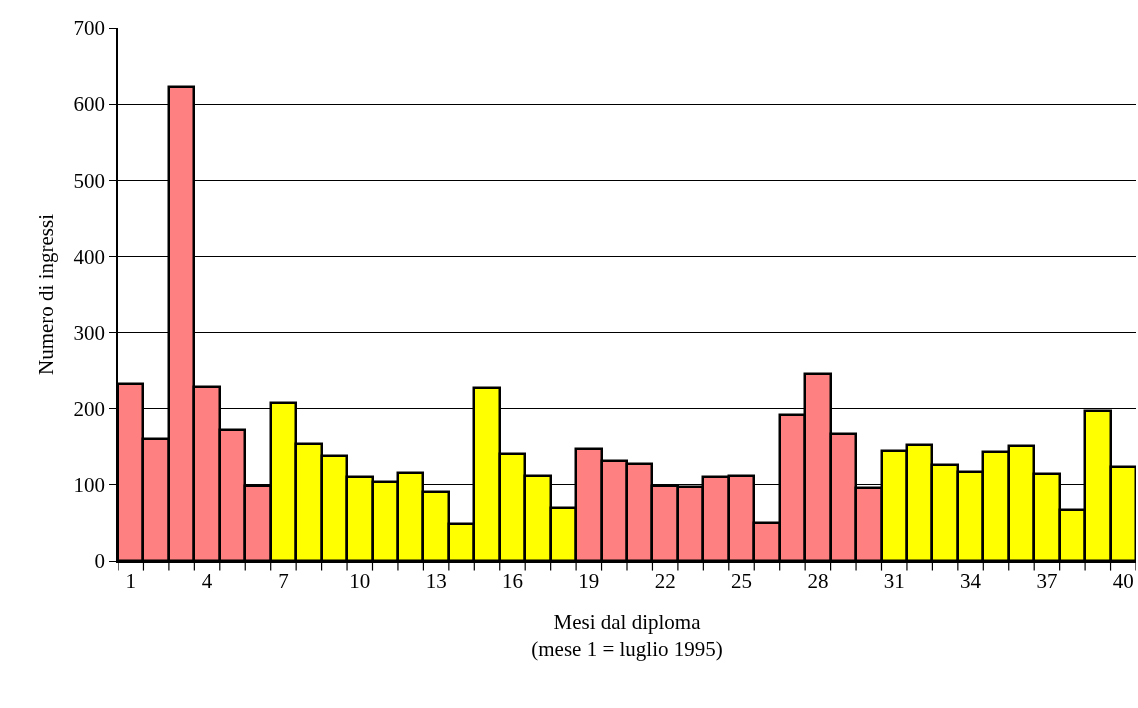 The width and height of the screenshot is (1138, 708). I want to click on y-tick-label: 0, so click(100, 561).